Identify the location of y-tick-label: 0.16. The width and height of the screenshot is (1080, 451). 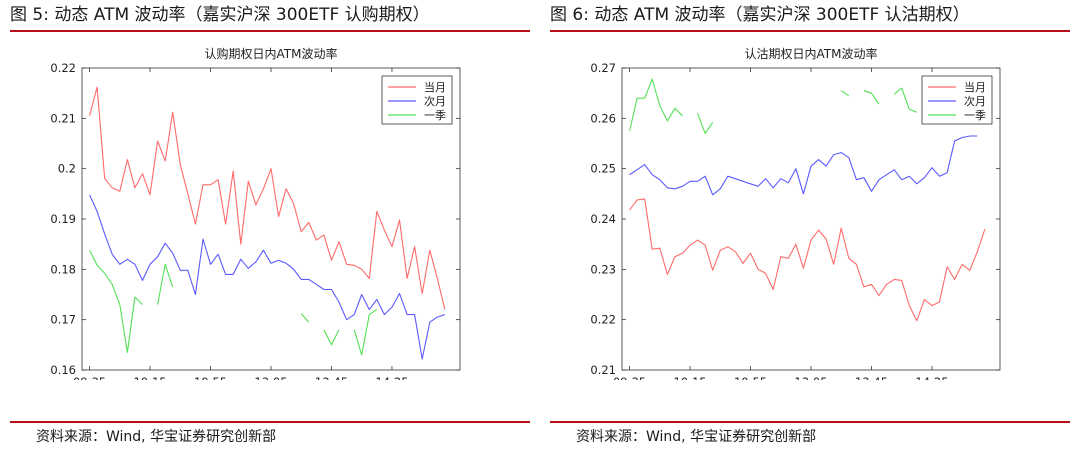
(63, 370).